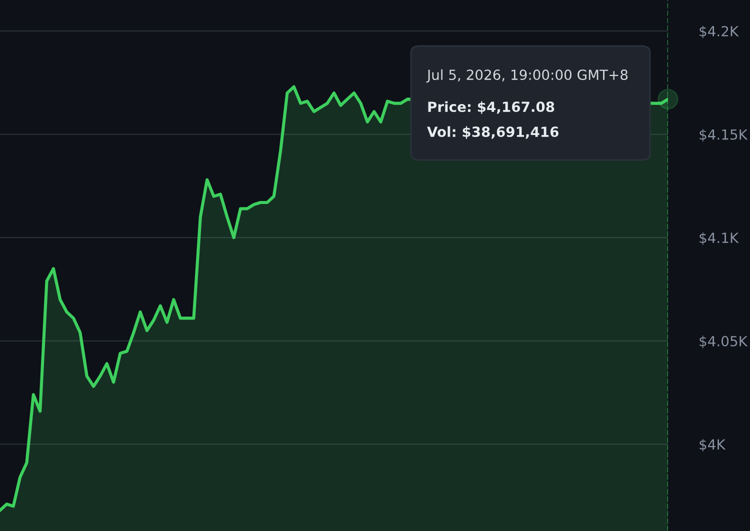  What do you see at coordinates (713, 445) in the screenshot?
I see `y-tick-label: $4K` at bounding box center [713, 445].